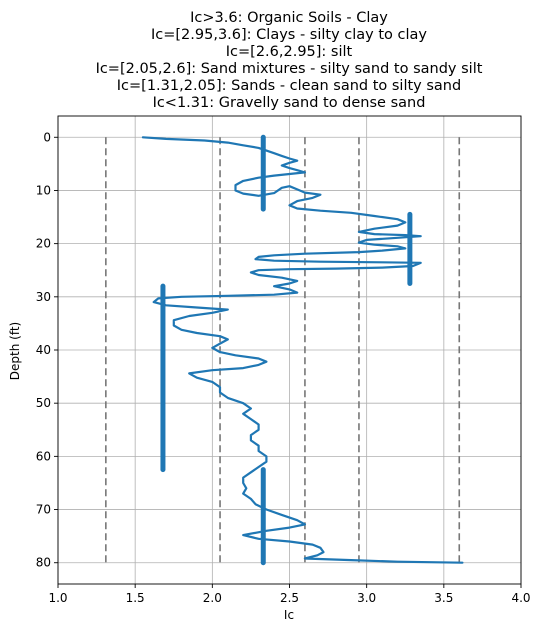 The width and height of the screenshot is (543, 632). I want to click on y-tick-label: 30, so click(43, 297).